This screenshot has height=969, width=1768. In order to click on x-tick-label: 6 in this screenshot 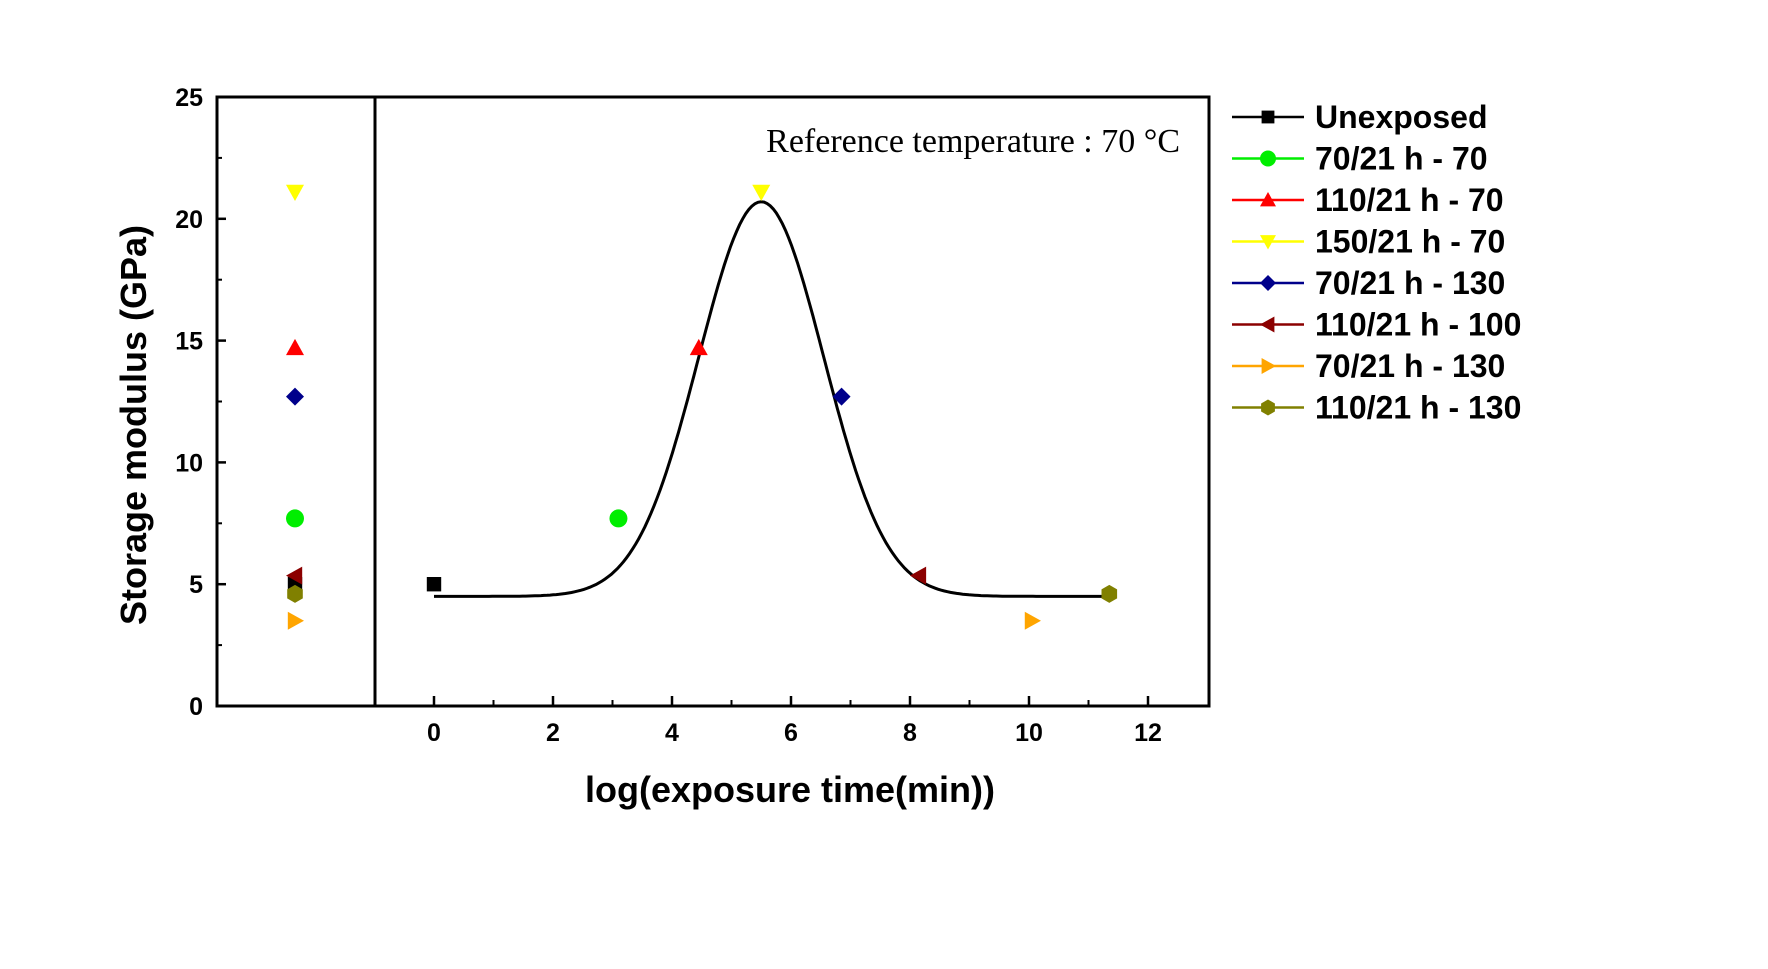, I will do `click(791, 733)`.